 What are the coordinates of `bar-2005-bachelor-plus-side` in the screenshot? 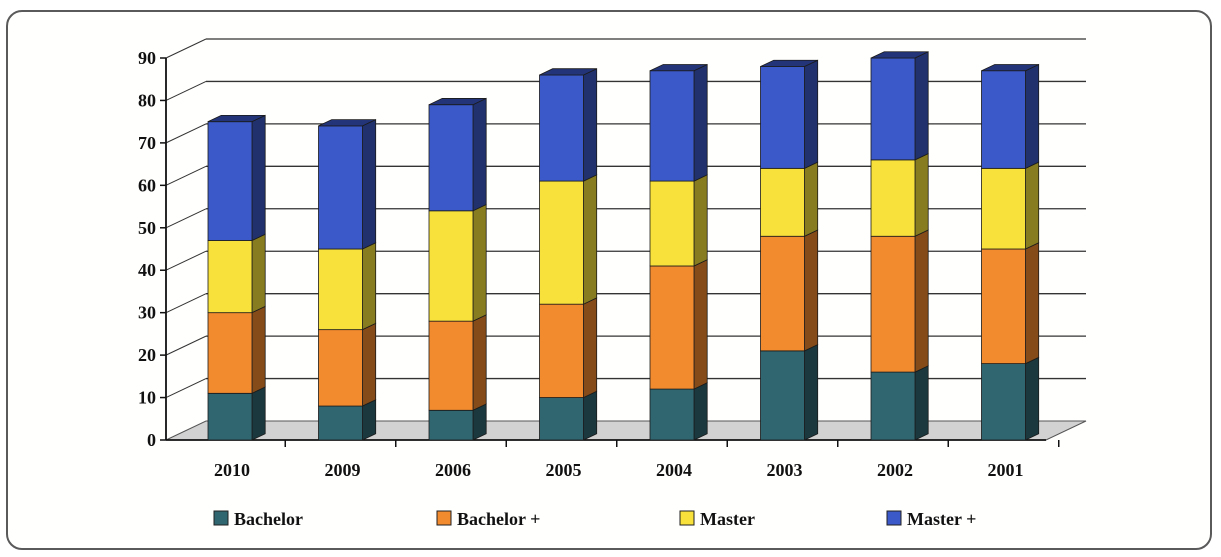 It's located at (590, 348).